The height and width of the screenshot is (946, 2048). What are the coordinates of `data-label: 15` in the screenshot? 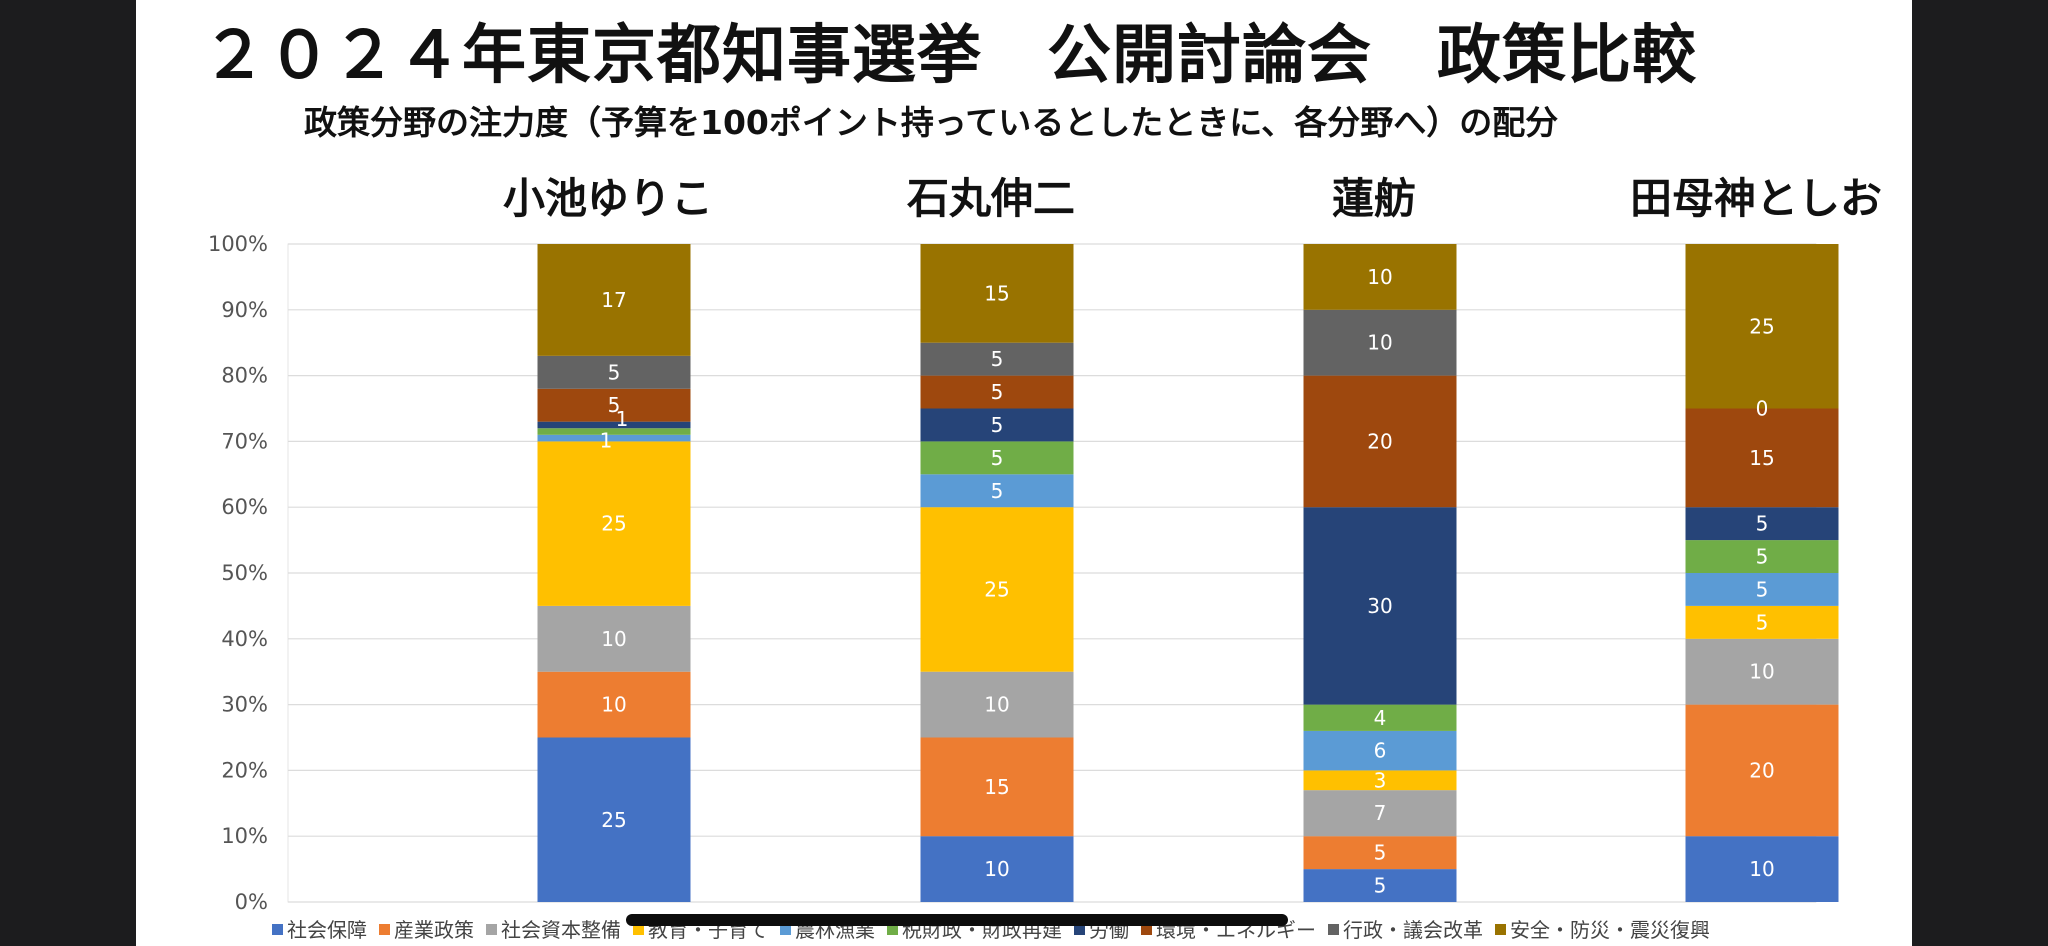 It's located at (996, 787).